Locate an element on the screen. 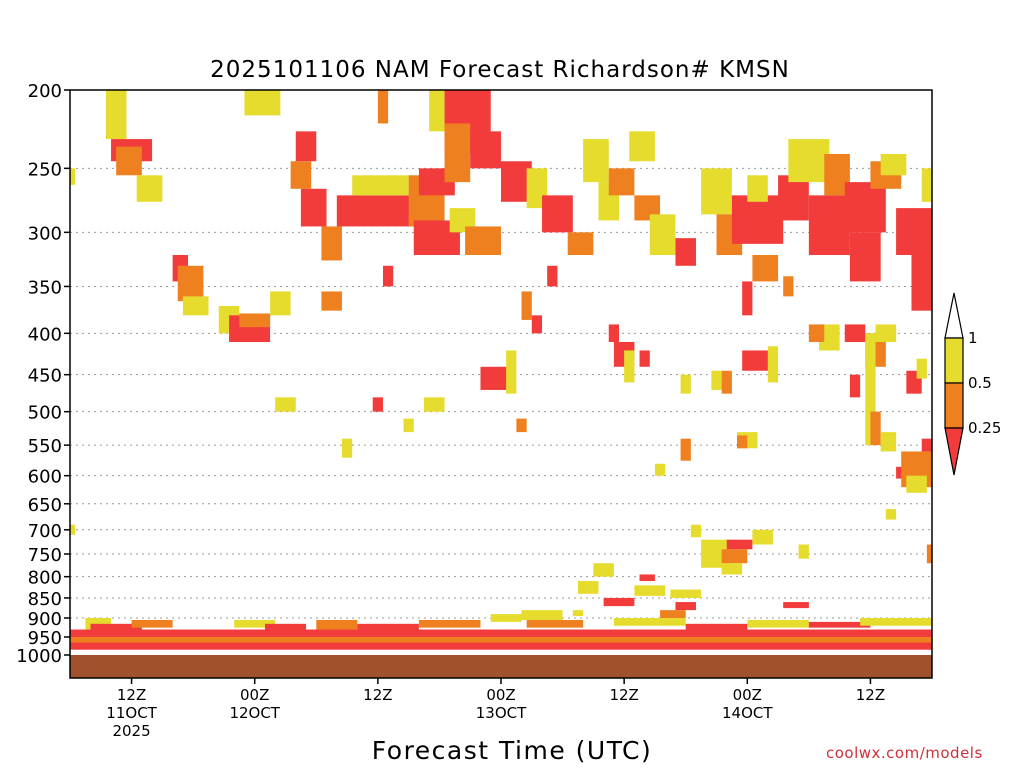 The height and width of the screenshot is (768, 1024). x-tick-label: 13OCT is located at coordinates (501, 713).